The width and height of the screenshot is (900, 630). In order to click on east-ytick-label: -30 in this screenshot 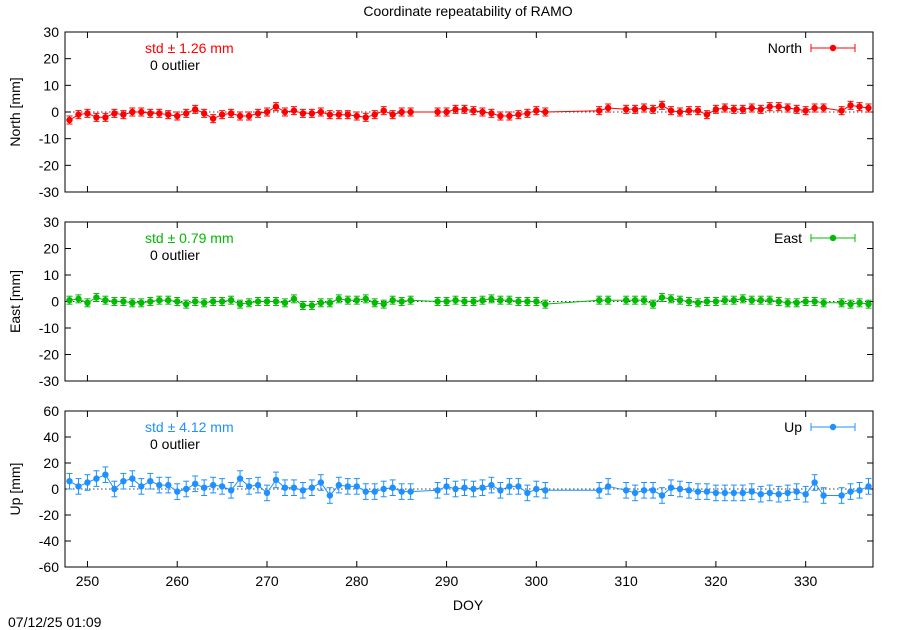, I will do `click(49, 381)`.